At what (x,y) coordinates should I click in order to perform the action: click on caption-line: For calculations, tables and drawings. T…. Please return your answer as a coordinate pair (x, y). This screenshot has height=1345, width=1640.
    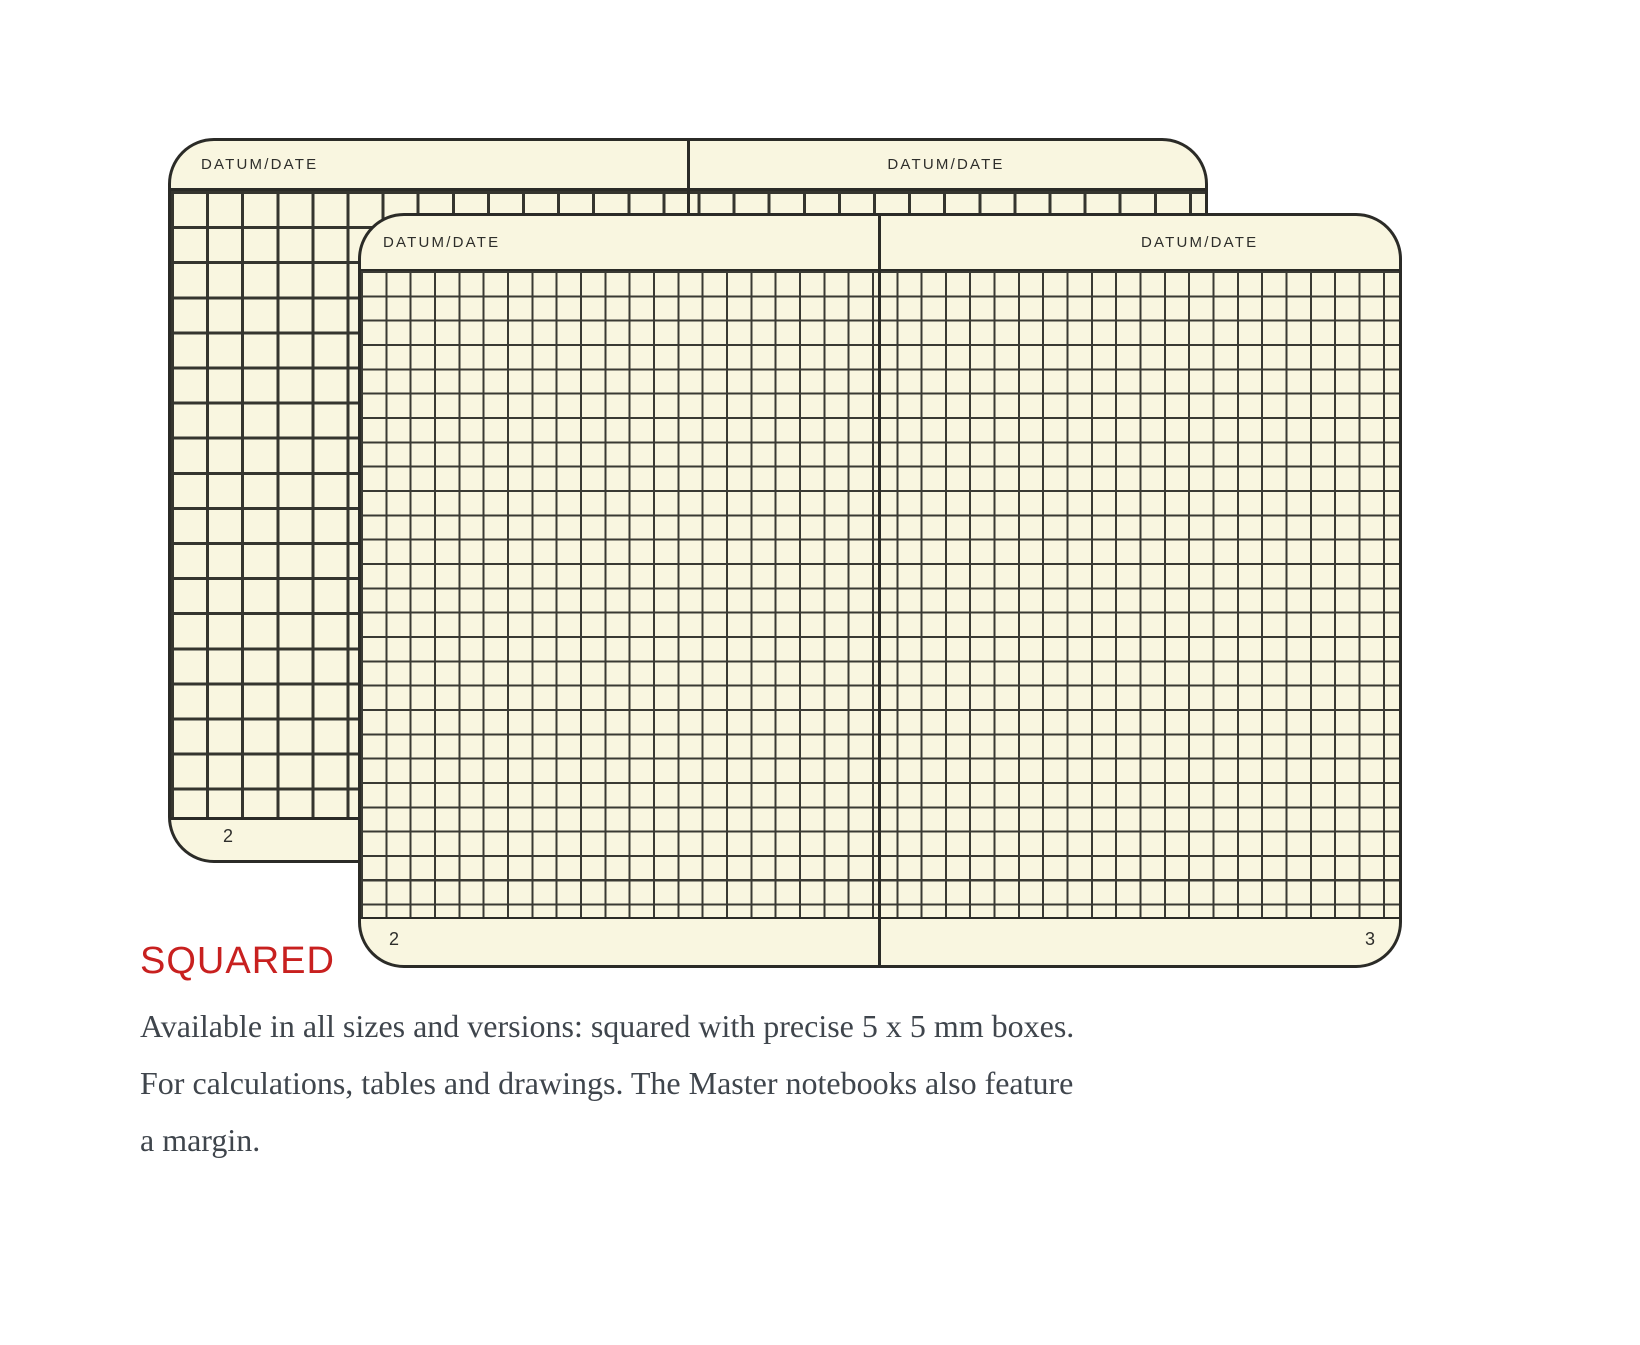
    Looking at the image, I should click on (607, 1083).